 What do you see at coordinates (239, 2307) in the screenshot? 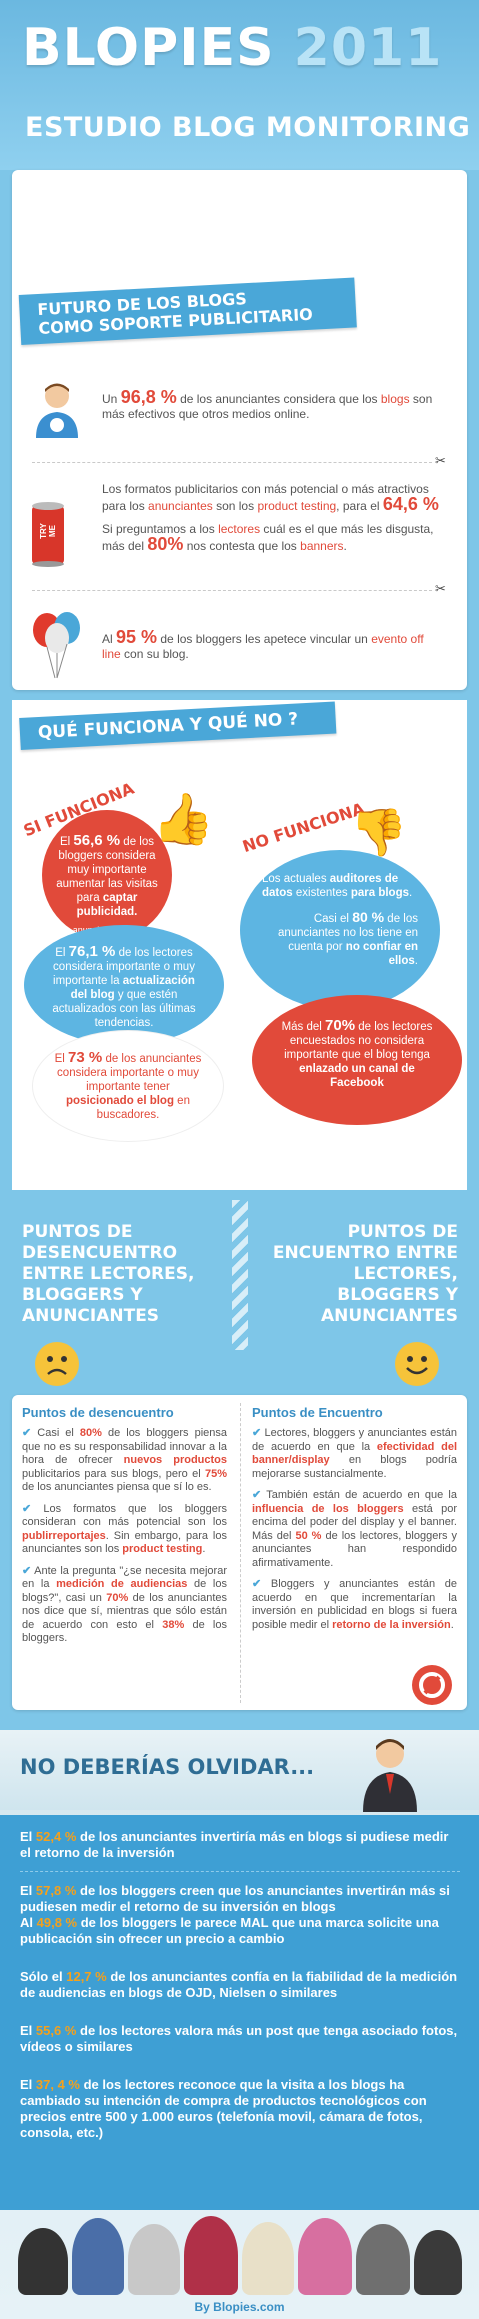
I see `footer-credit: By Blopies.com` at bounding box center [239, 2307].